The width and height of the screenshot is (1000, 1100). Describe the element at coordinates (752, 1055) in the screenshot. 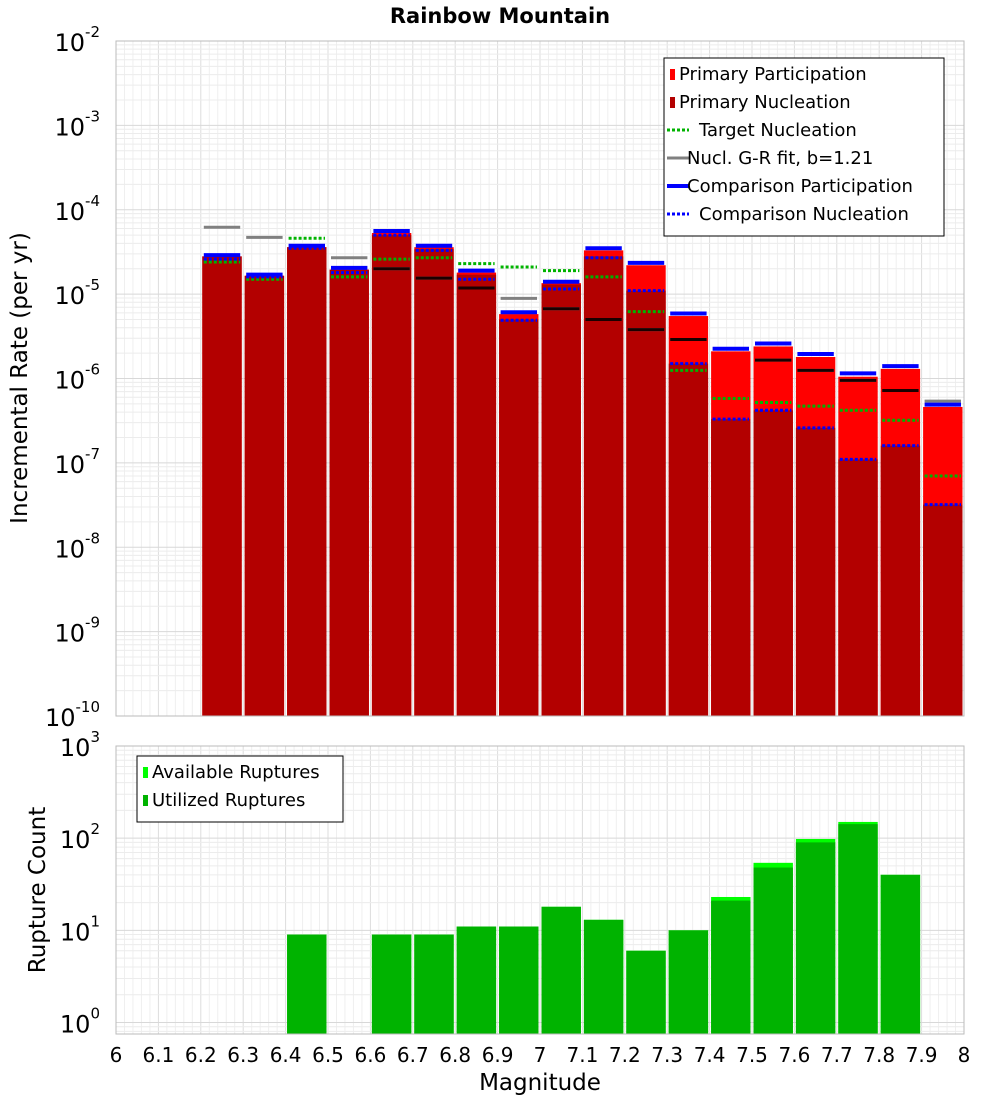

I see `x-tick-label: 7.5` at that location.